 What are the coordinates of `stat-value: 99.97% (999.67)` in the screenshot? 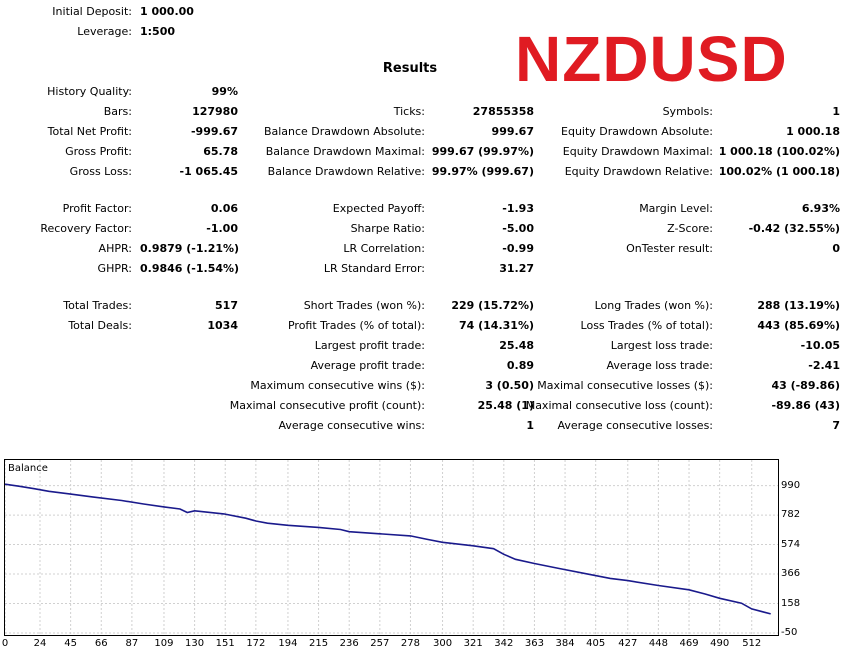 It's located at (482, 171).